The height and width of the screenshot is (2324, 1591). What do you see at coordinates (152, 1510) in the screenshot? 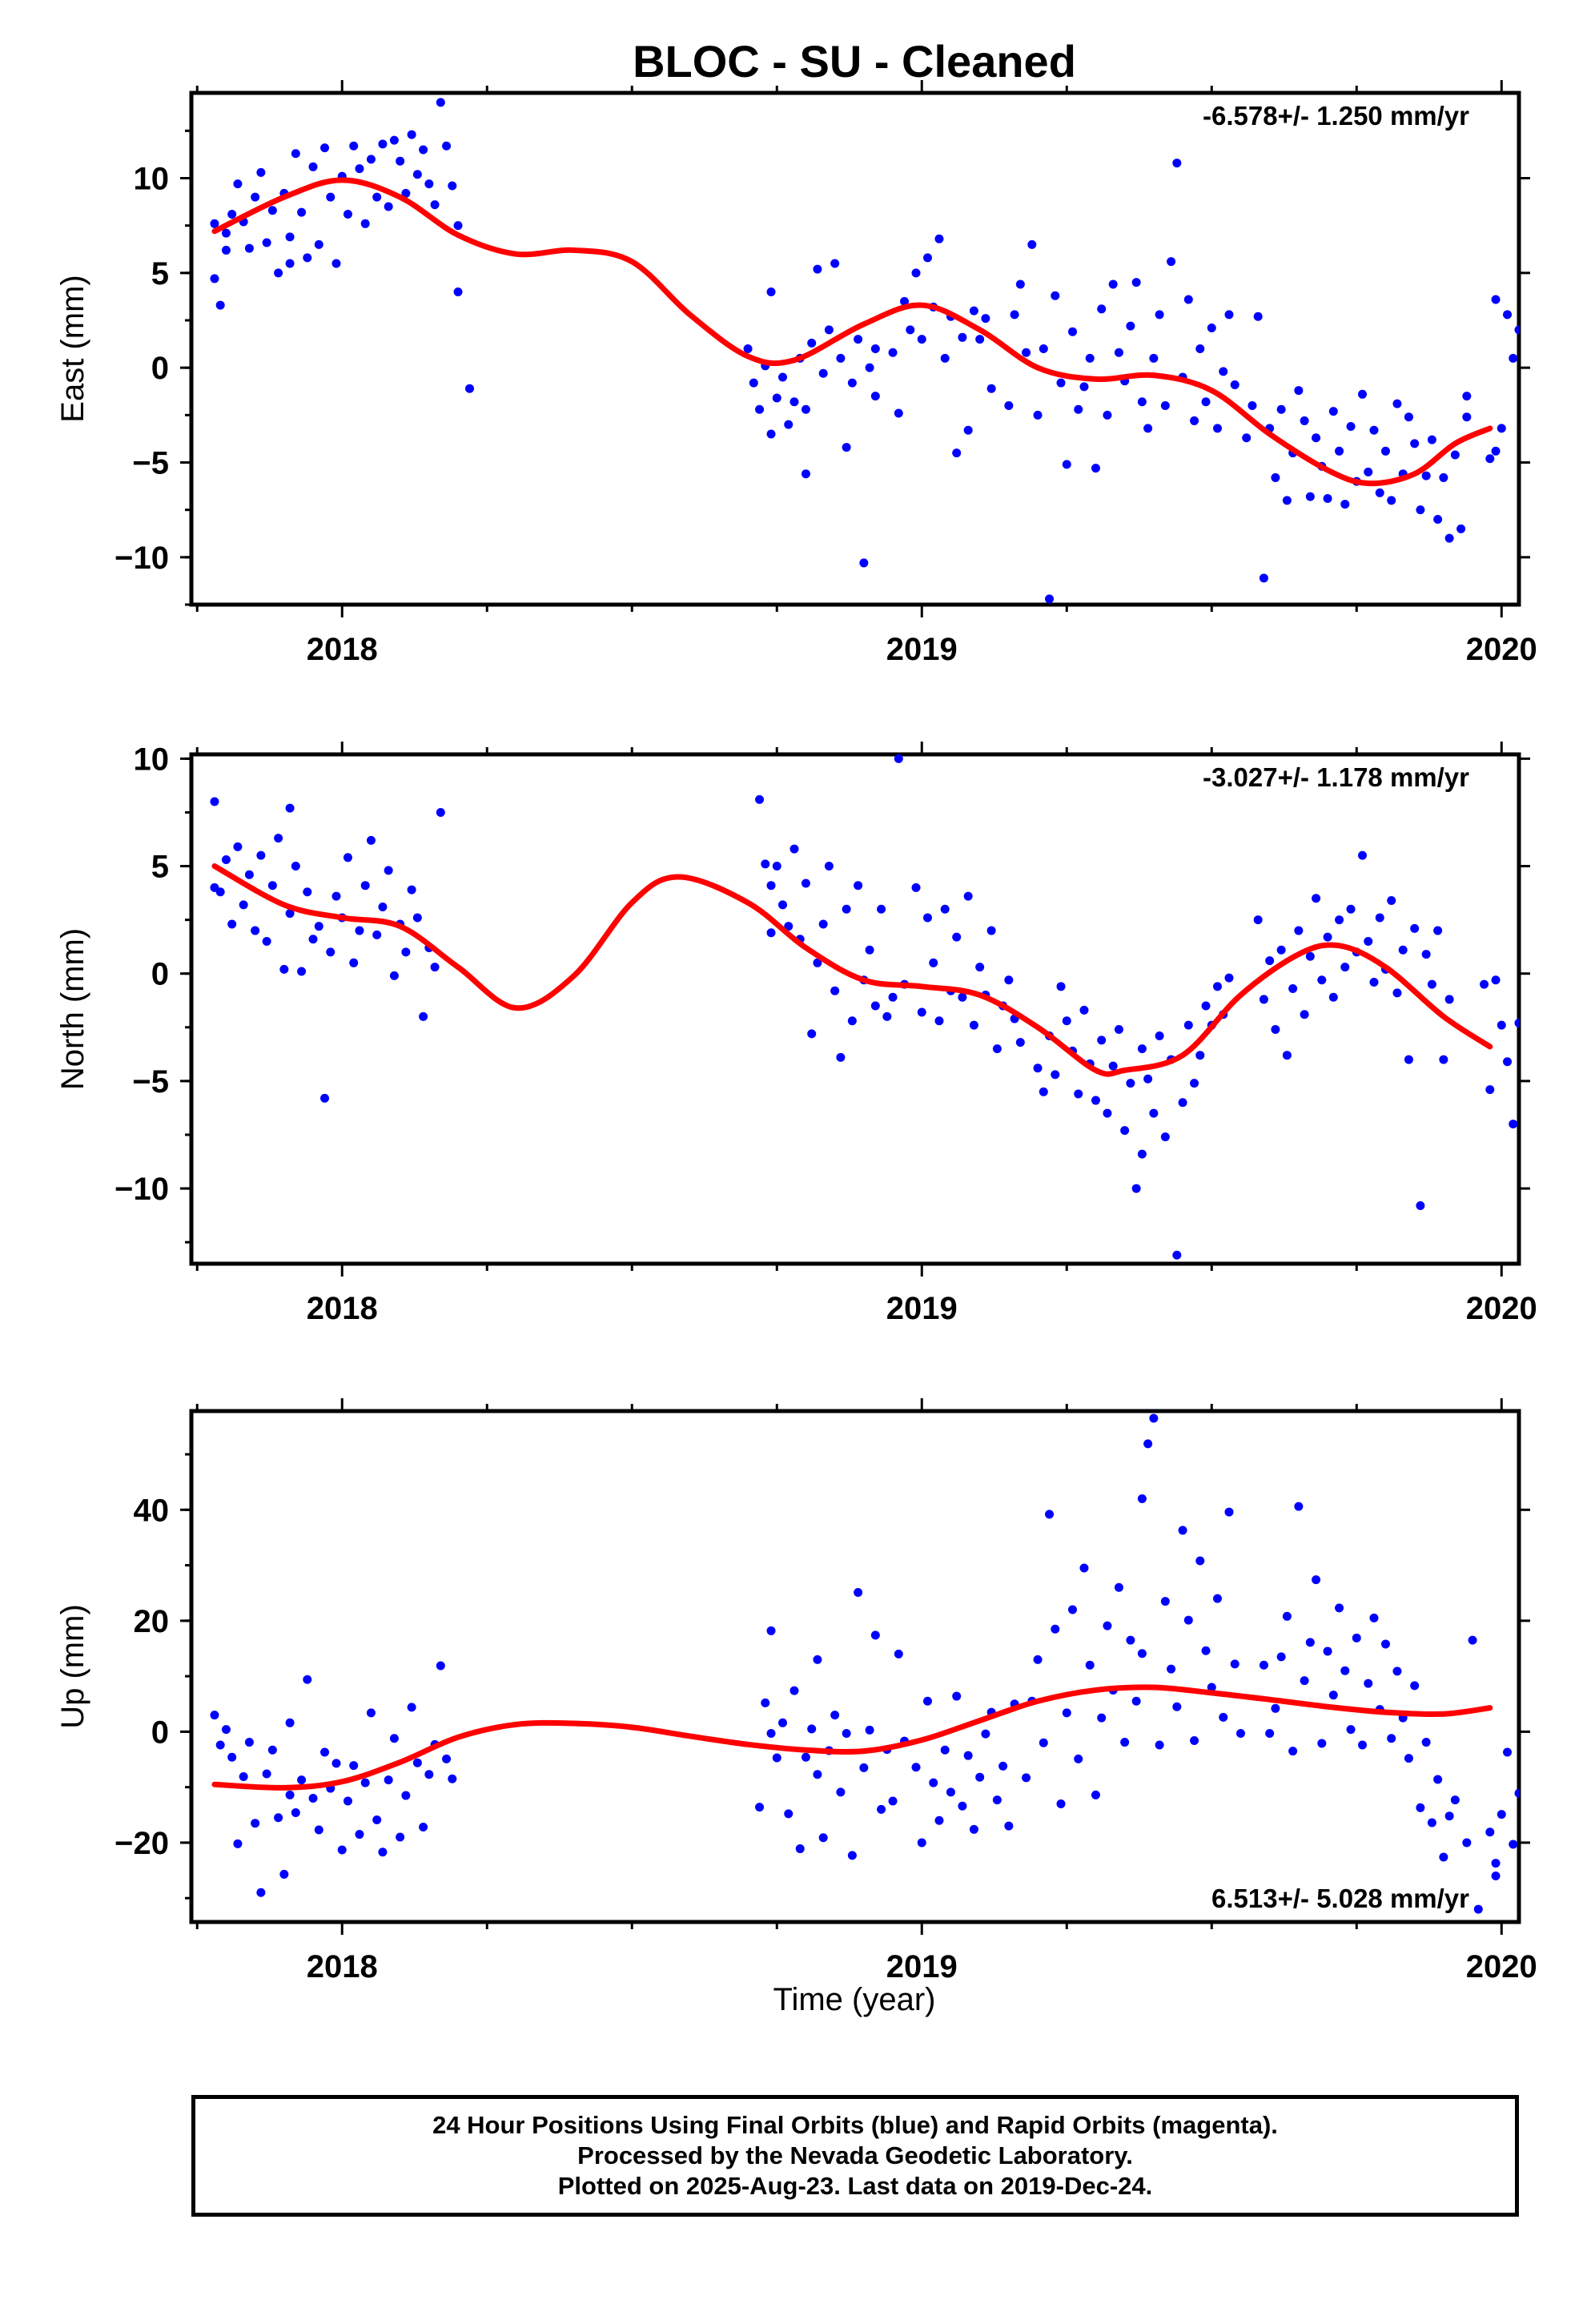
I see `up-y-tick-label: 40` at bounding box center [152, 1510].